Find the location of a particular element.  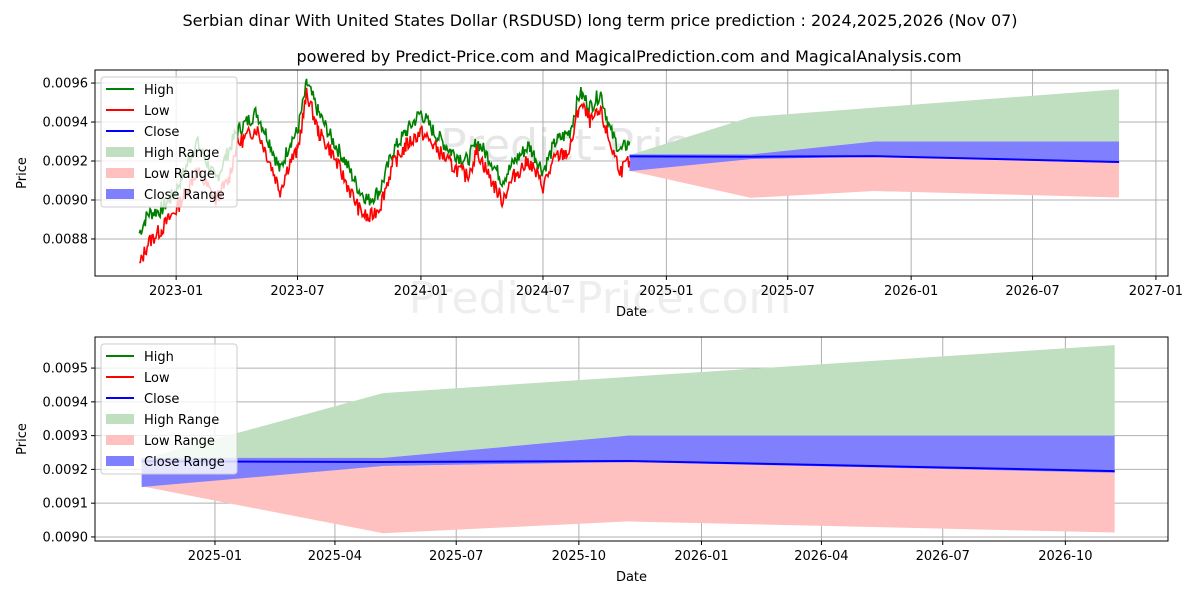

x-tick-label: 2024-01 is located at coordinates (421, 291).